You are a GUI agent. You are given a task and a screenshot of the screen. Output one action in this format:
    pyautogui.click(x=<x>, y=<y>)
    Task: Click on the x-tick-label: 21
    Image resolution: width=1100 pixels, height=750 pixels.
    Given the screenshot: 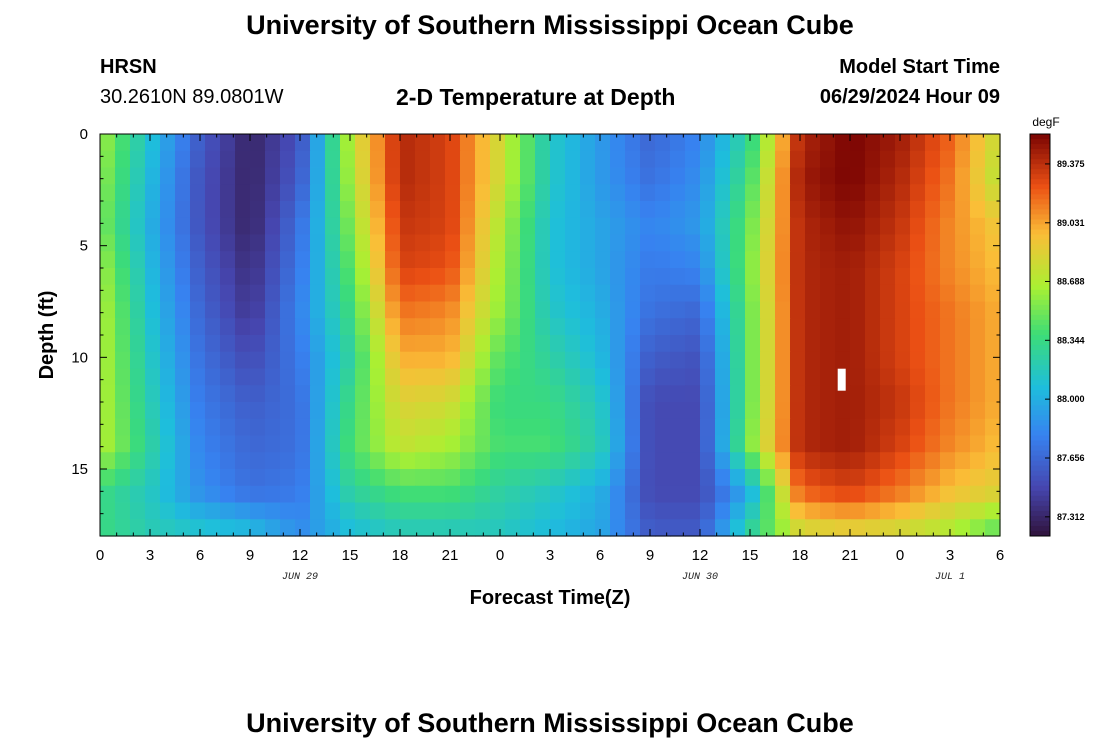 What is the action you would take?
    pyautogui.click(x=450, y=555)
    